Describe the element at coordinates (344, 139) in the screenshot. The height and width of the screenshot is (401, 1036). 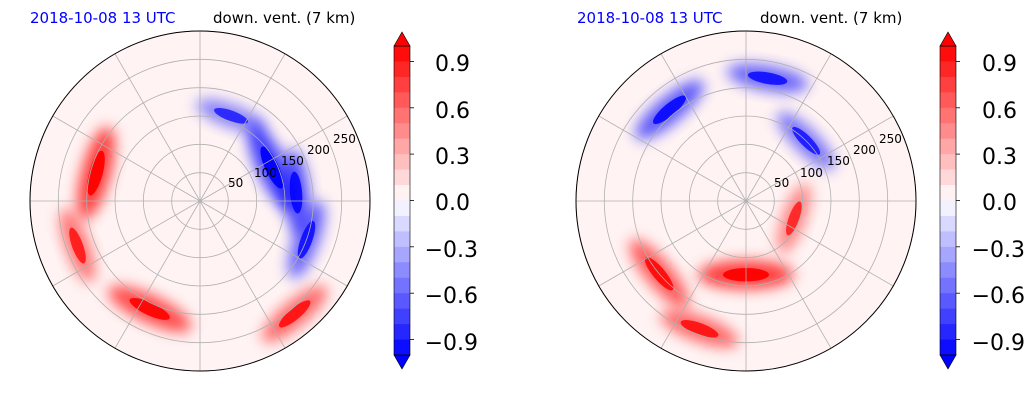
I see `radial-tick-left: 250` at that location.